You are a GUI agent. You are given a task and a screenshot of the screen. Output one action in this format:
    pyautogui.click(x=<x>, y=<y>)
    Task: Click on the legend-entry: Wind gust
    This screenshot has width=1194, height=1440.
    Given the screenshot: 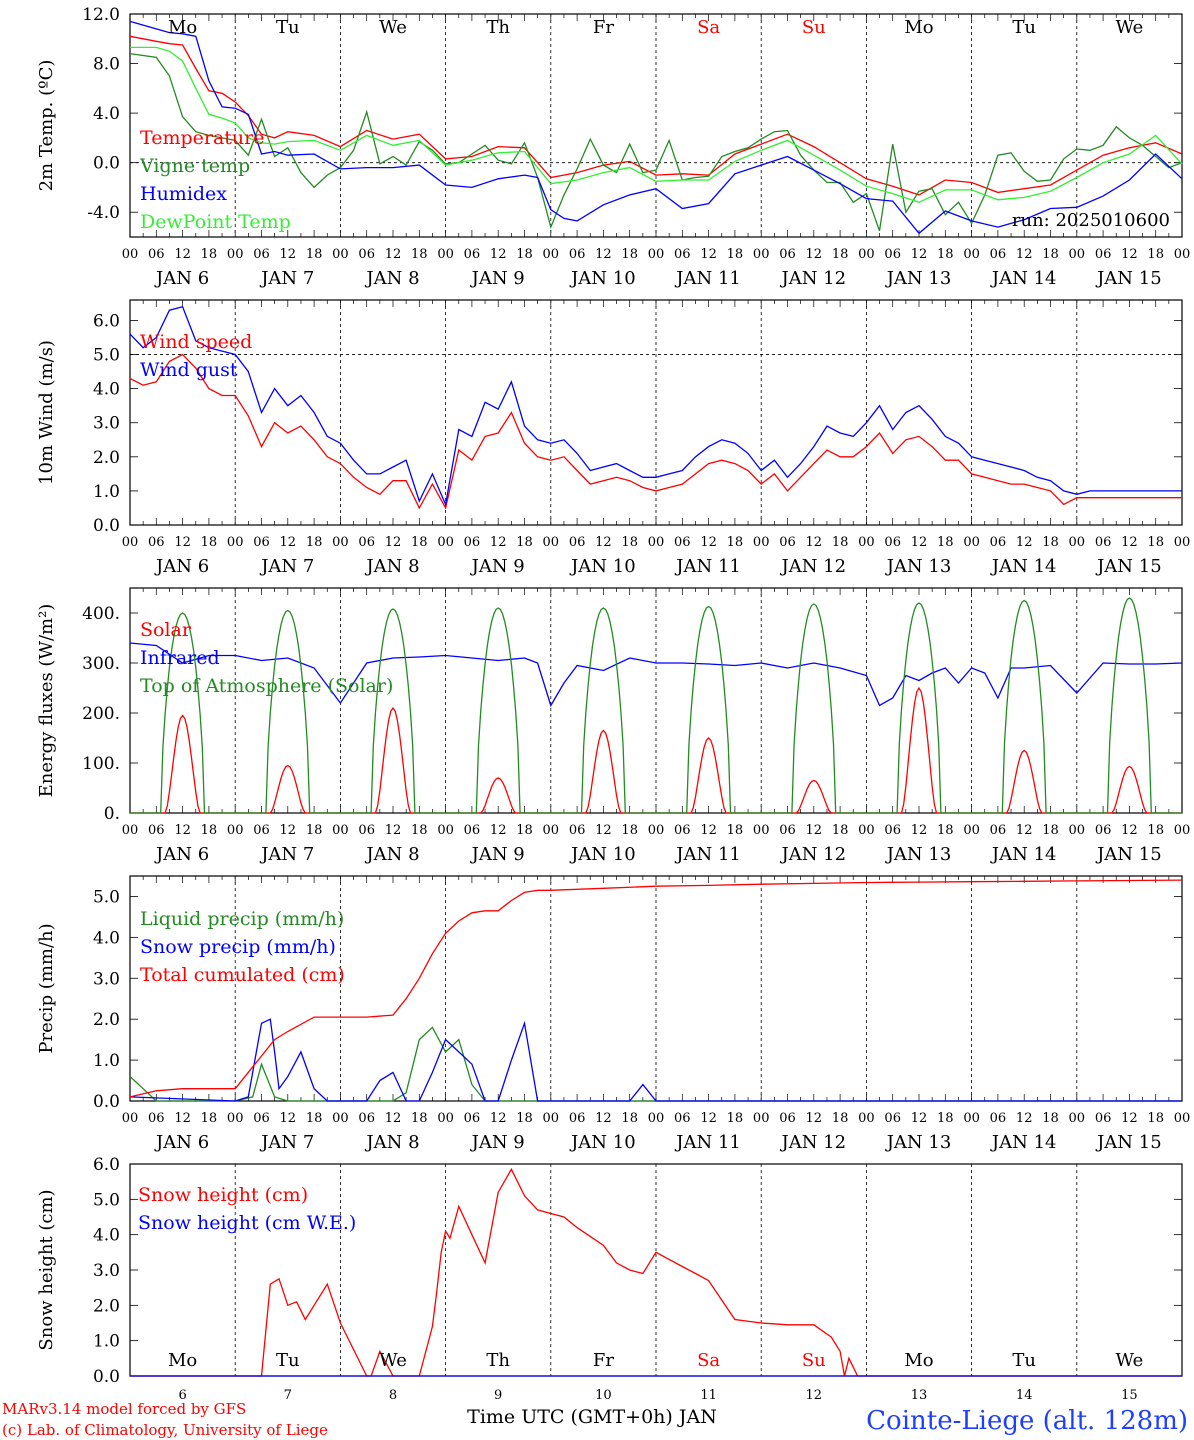 What is the action you would take?
    pyautogui.click(x=189, y=370)
    